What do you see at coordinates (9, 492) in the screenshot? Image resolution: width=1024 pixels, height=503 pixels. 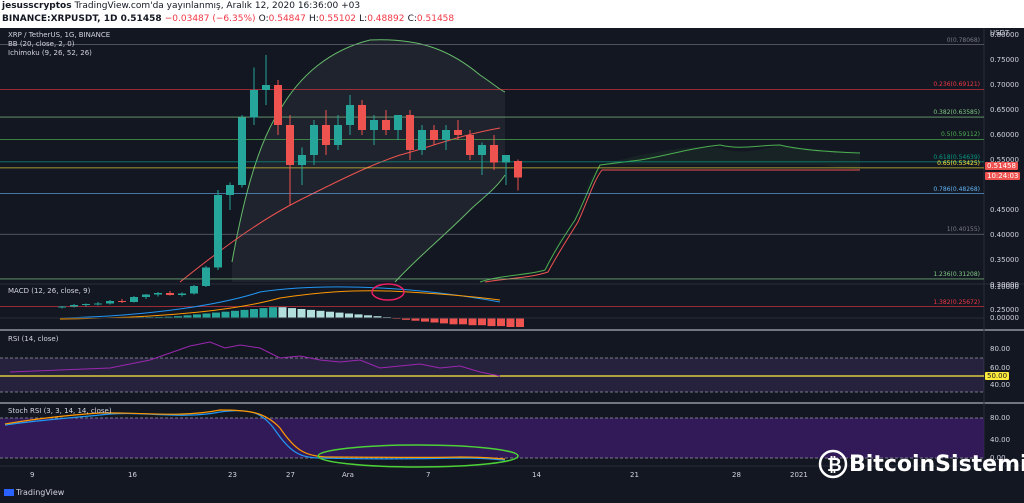 I see `tradingview-icon` at bounding box center [9, 492].